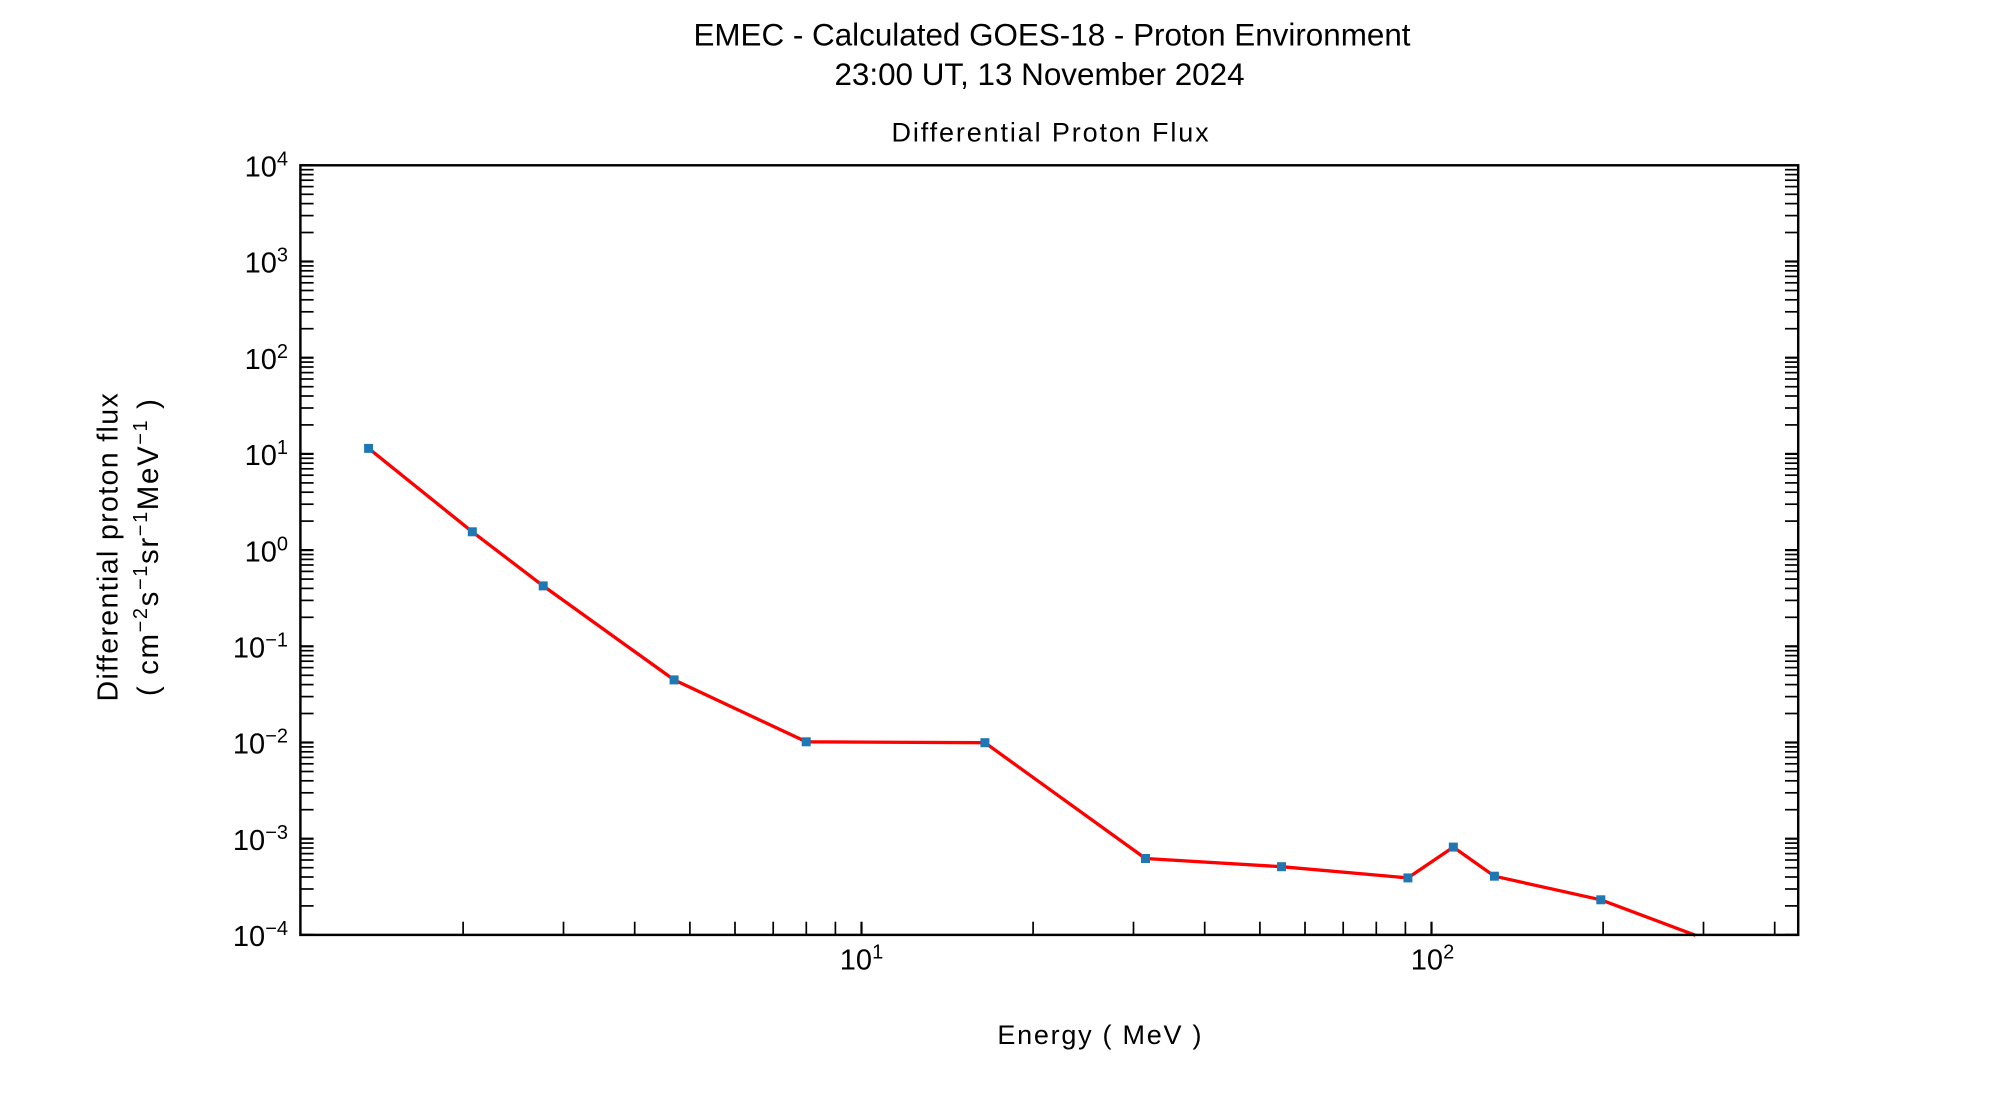 Image resolution: width=2000 pixels, height=1100 pixels. Describe the element at coordinates (260, 647) in the screenshot. I see `svg-text: 10⁻¹` at that location.